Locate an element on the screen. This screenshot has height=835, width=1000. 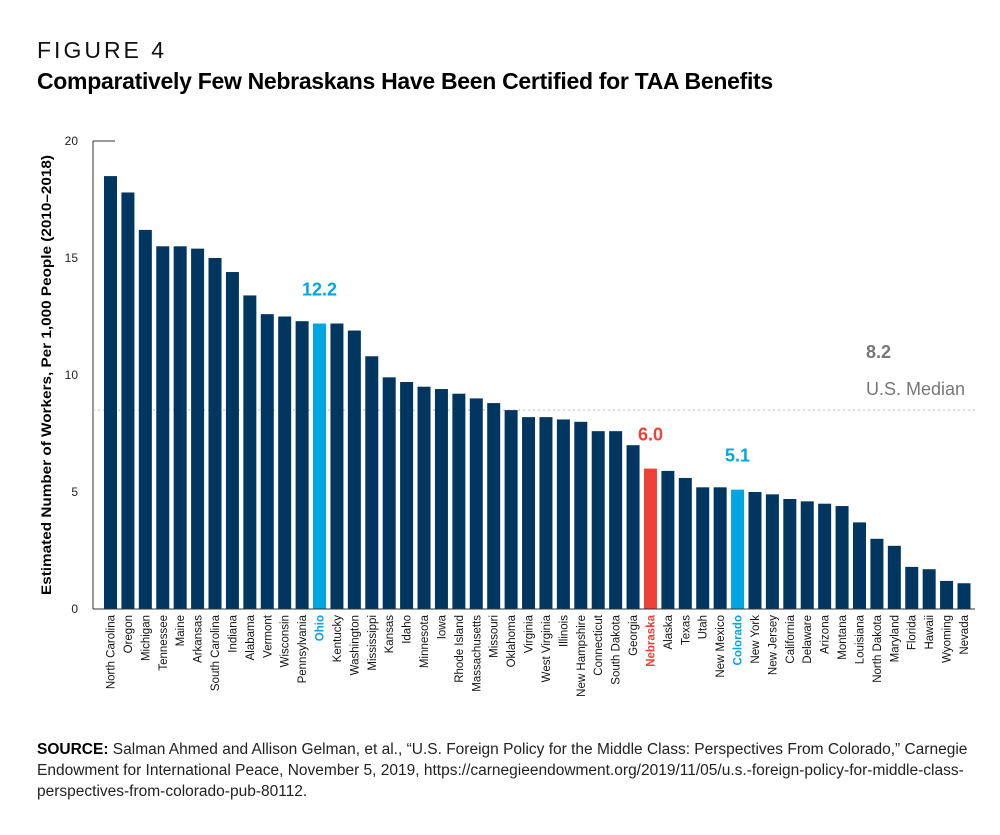
x-tick-label: South Dakota is located at coordinates (617, 649).